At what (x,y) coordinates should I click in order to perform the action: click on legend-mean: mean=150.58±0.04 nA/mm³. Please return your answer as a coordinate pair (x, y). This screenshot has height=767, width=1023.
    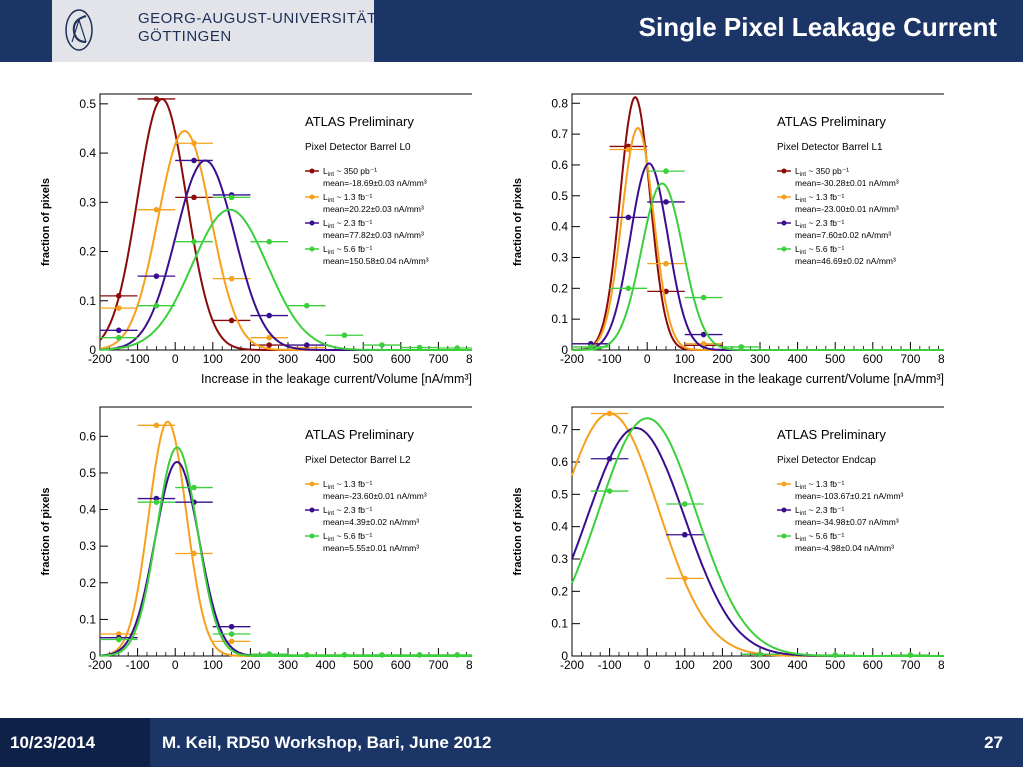
    Looking at the image, I should click on (376, 261).